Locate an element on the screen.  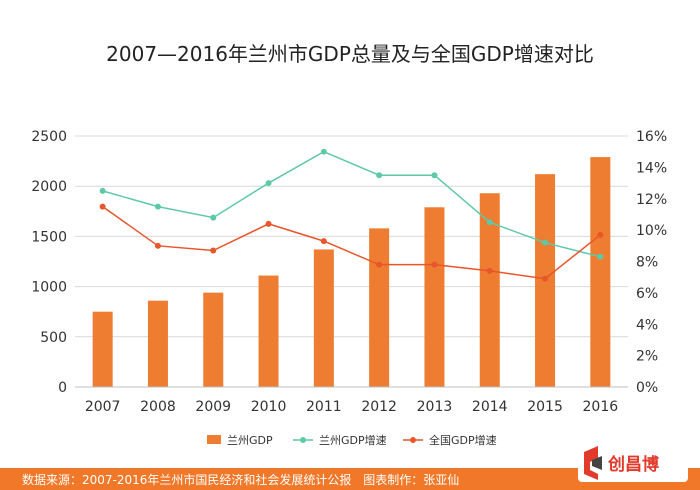
y-left-tick-label: 0 is located at coordinates (62, 388).